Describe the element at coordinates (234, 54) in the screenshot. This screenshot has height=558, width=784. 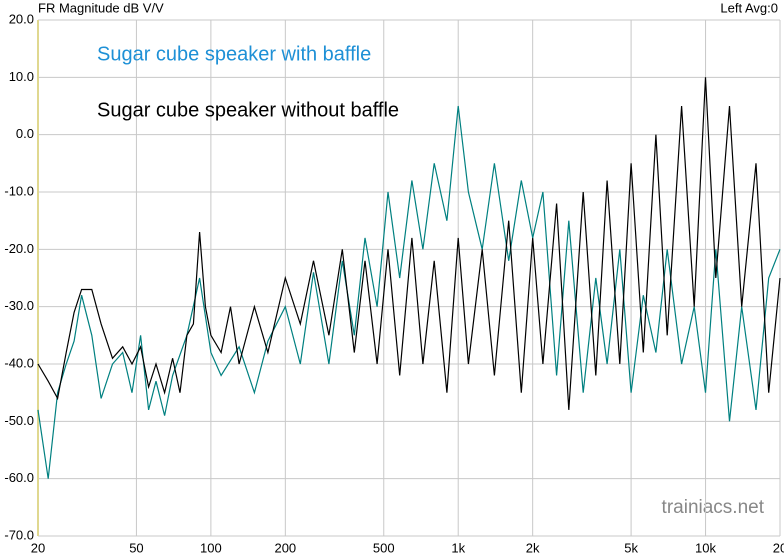
I see `series-label: Sugar cube speaker with baffle` at that location.